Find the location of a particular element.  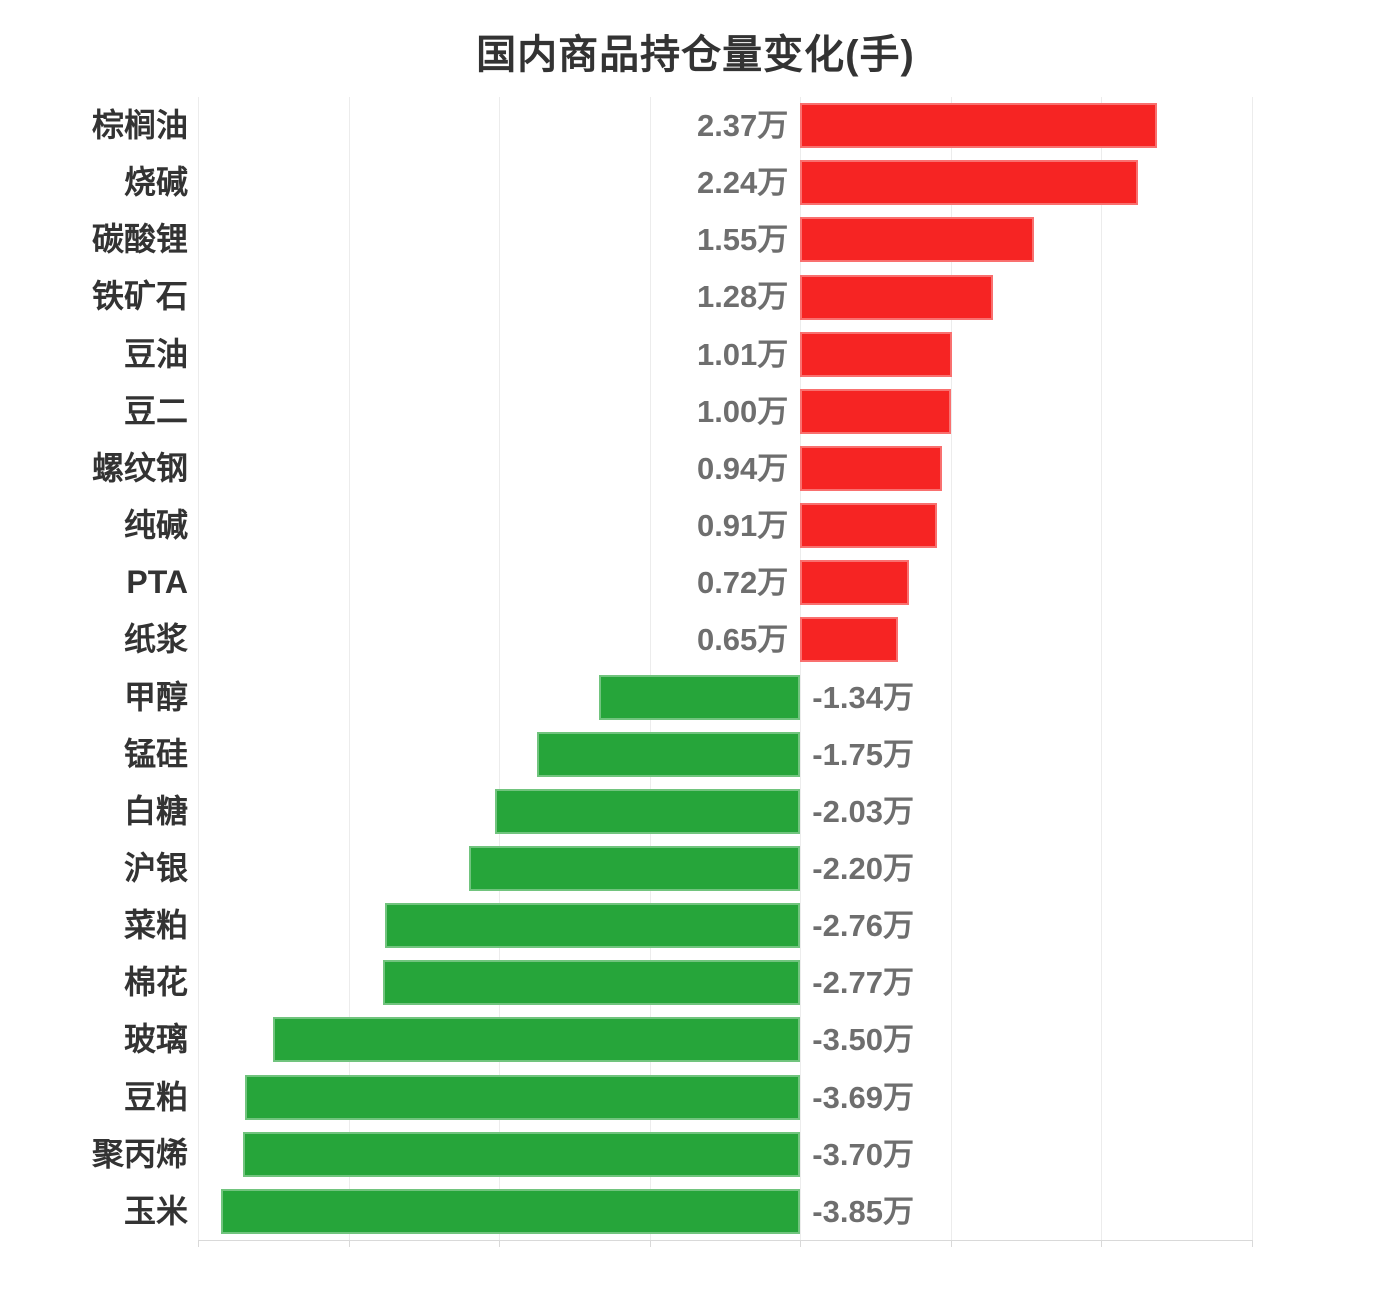

category-label: 棕榈油 is located at coordinates (139, 125).